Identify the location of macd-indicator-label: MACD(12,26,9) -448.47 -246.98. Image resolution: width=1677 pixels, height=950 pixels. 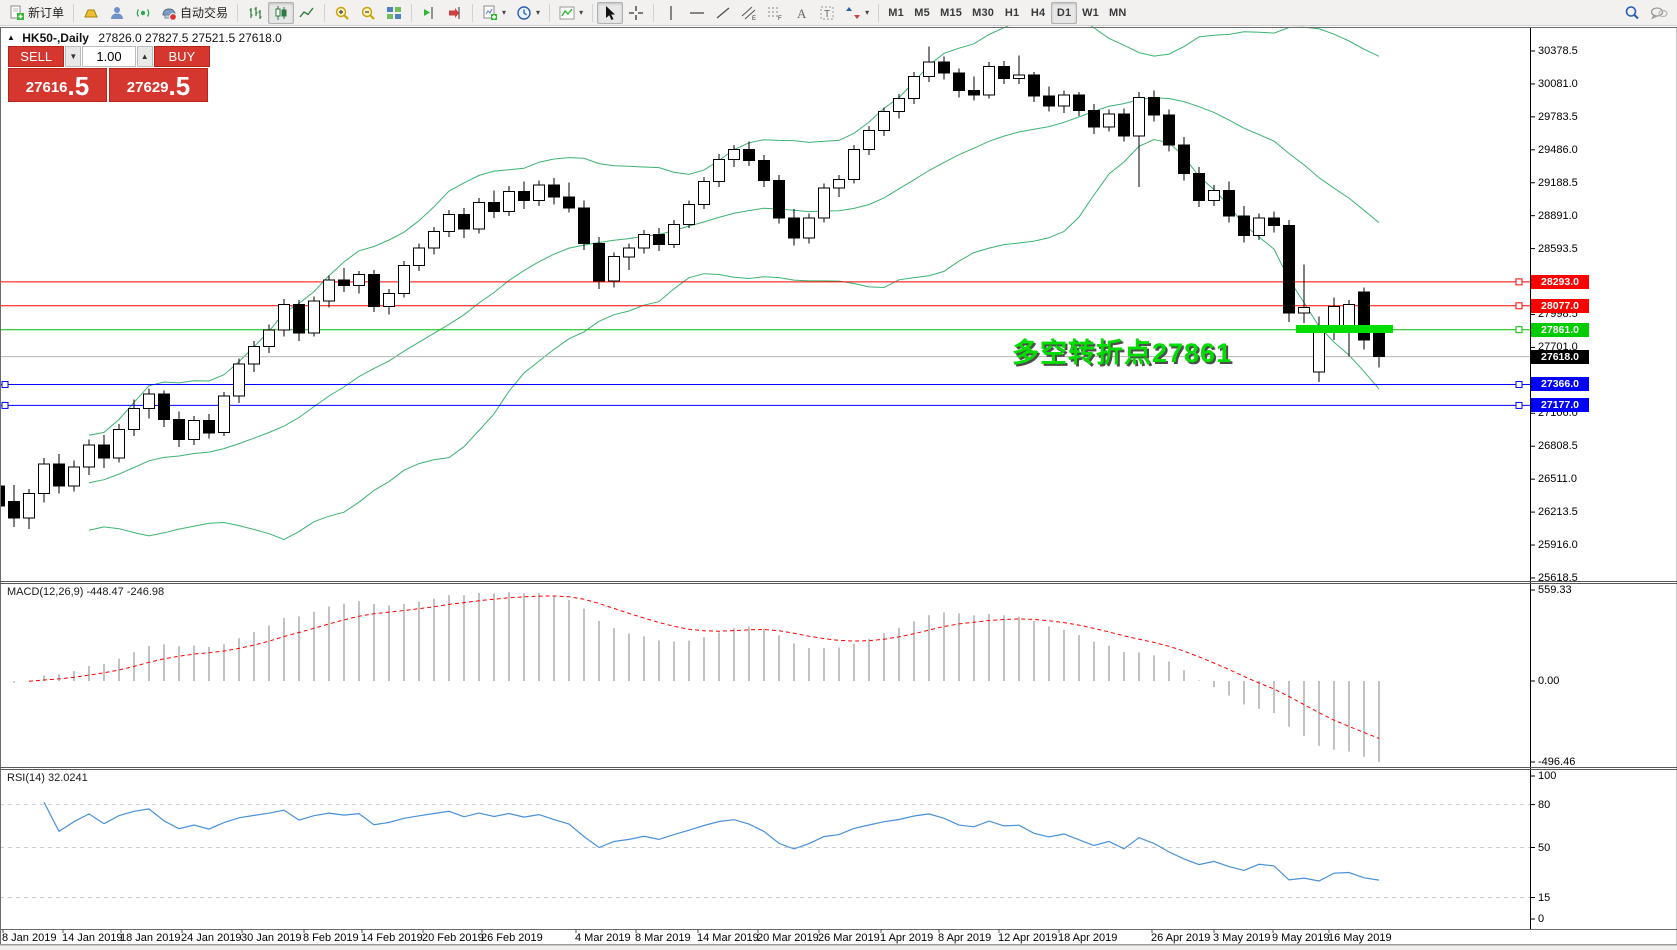
(85, 592).